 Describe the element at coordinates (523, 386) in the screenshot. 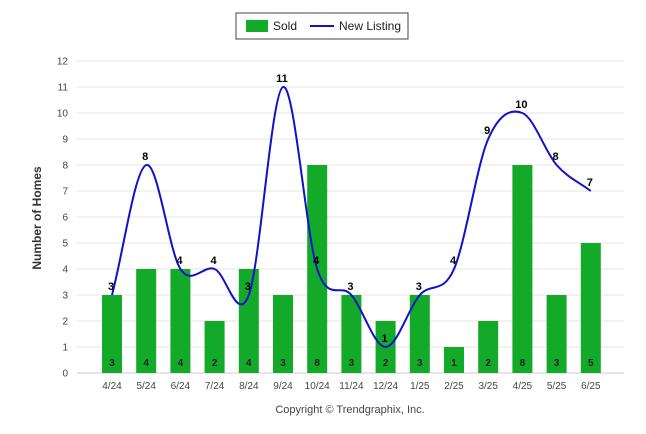

I see `x-tick-label: 4/25` at that location.